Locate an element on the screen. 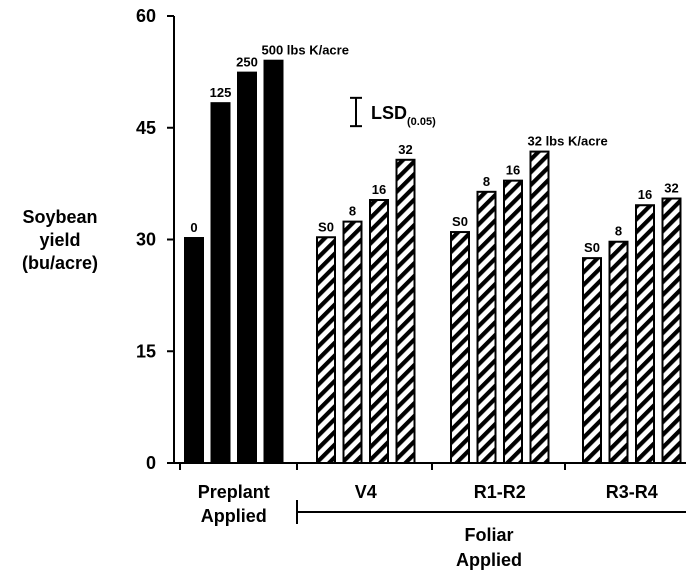 The width and height of the screenshot is (689, 581). bar-value-label: 125 is located at coordinates (221, 92).